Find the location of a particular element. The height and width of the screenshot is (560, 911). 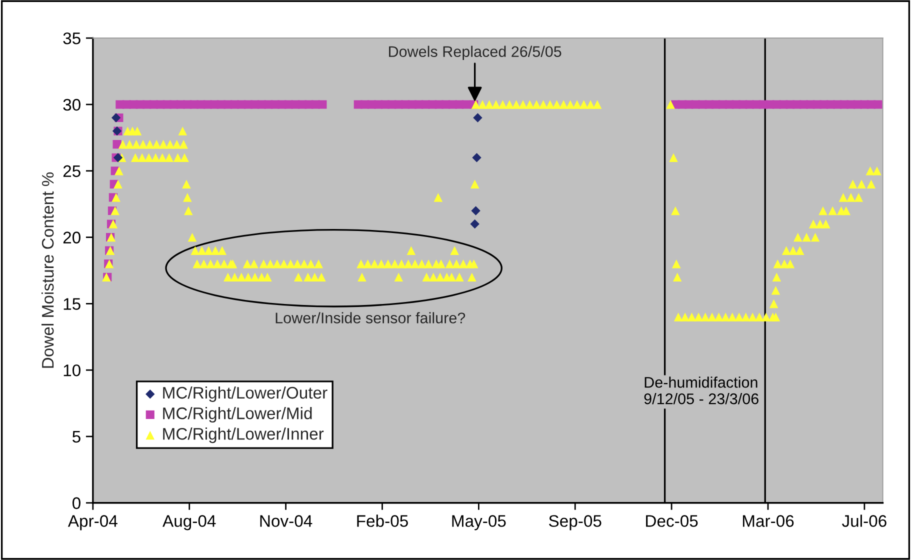

y-tick-label: 15 is located at coordinates (72, 304).